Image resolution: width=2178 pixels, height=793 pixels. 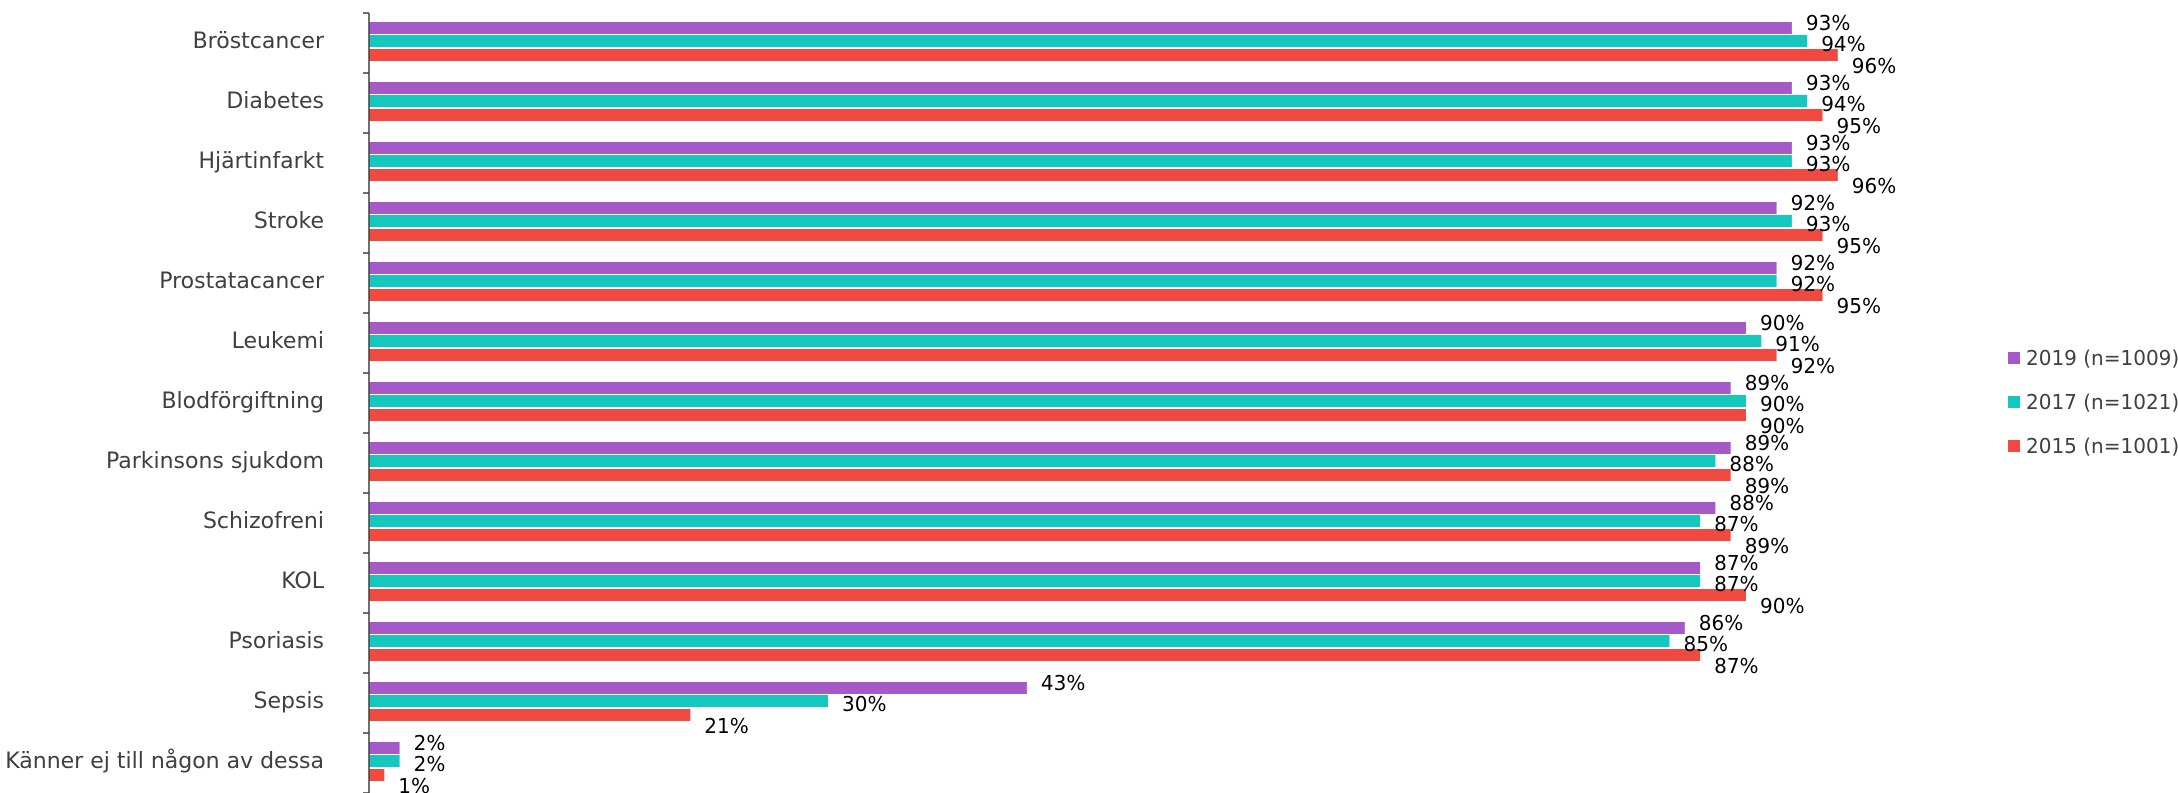 What do you see at coordinates (288, 701) in the screenshot?
I see `category-label: Sepsis` at bounding box center [288, 701].